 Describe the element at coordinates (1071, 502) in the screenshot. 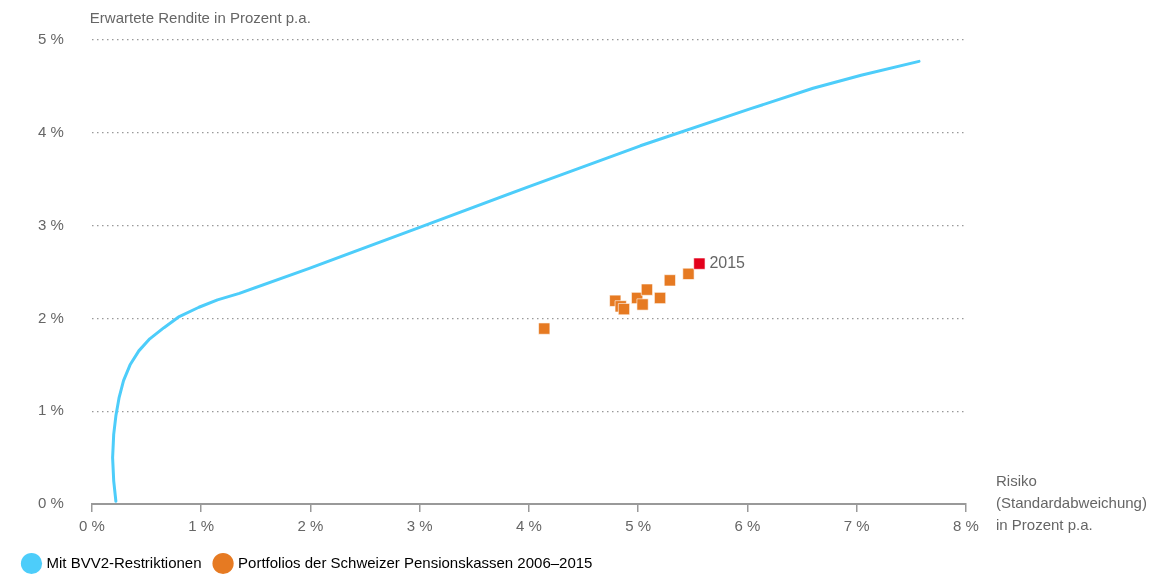

I see `x-axis-title: Risiko (Standardabweichung) in Prozent p.a.` at that location.